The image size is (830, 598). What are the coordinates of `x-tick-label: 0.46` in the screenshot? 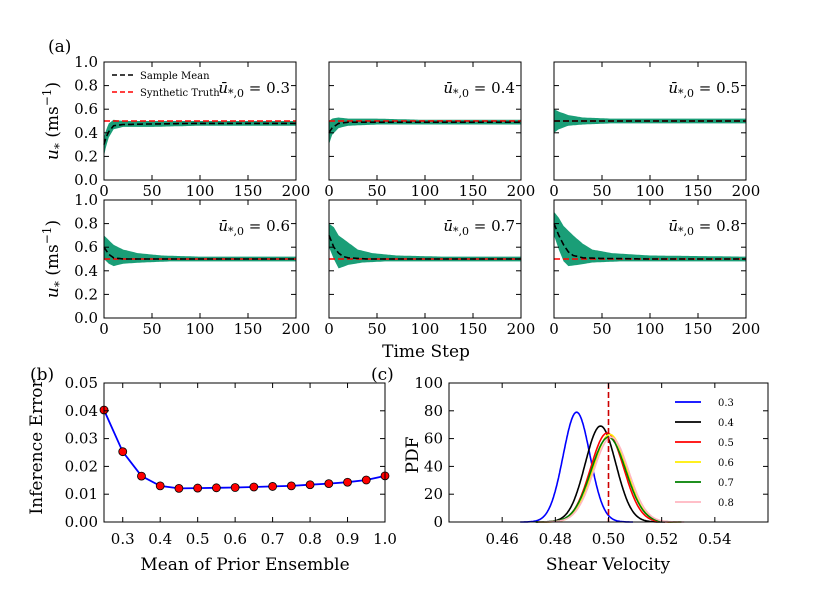 It's located at (501, 539).